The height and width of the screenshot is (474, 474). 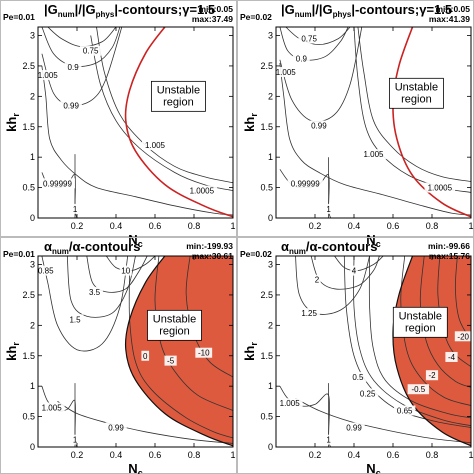 What do you see at coordinates (28, 127) in the screenshot?
I see `y-tick-label-4: 1.5` at bounding box center [28, 127].